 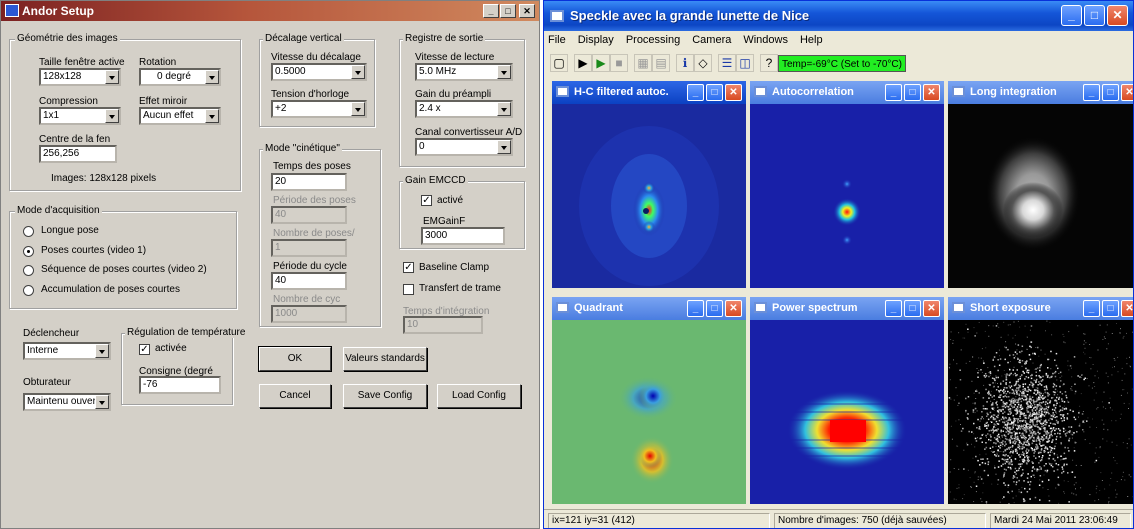 I want to click on declencheur-select: Interne, so click(x=67, y=351).